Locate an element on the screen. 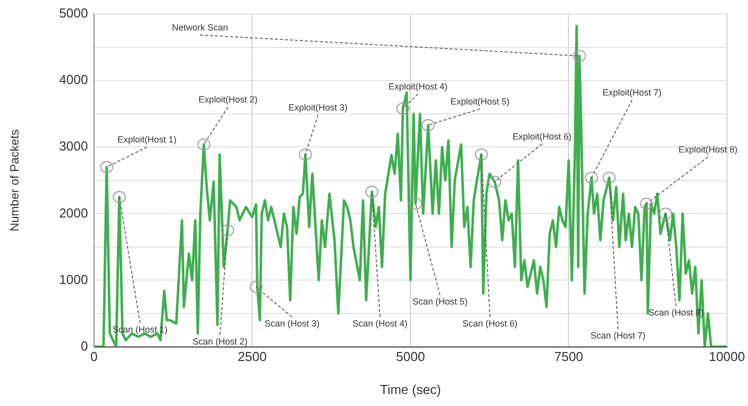  x-tick-label: 10000 is located at coordinates (727, 356).